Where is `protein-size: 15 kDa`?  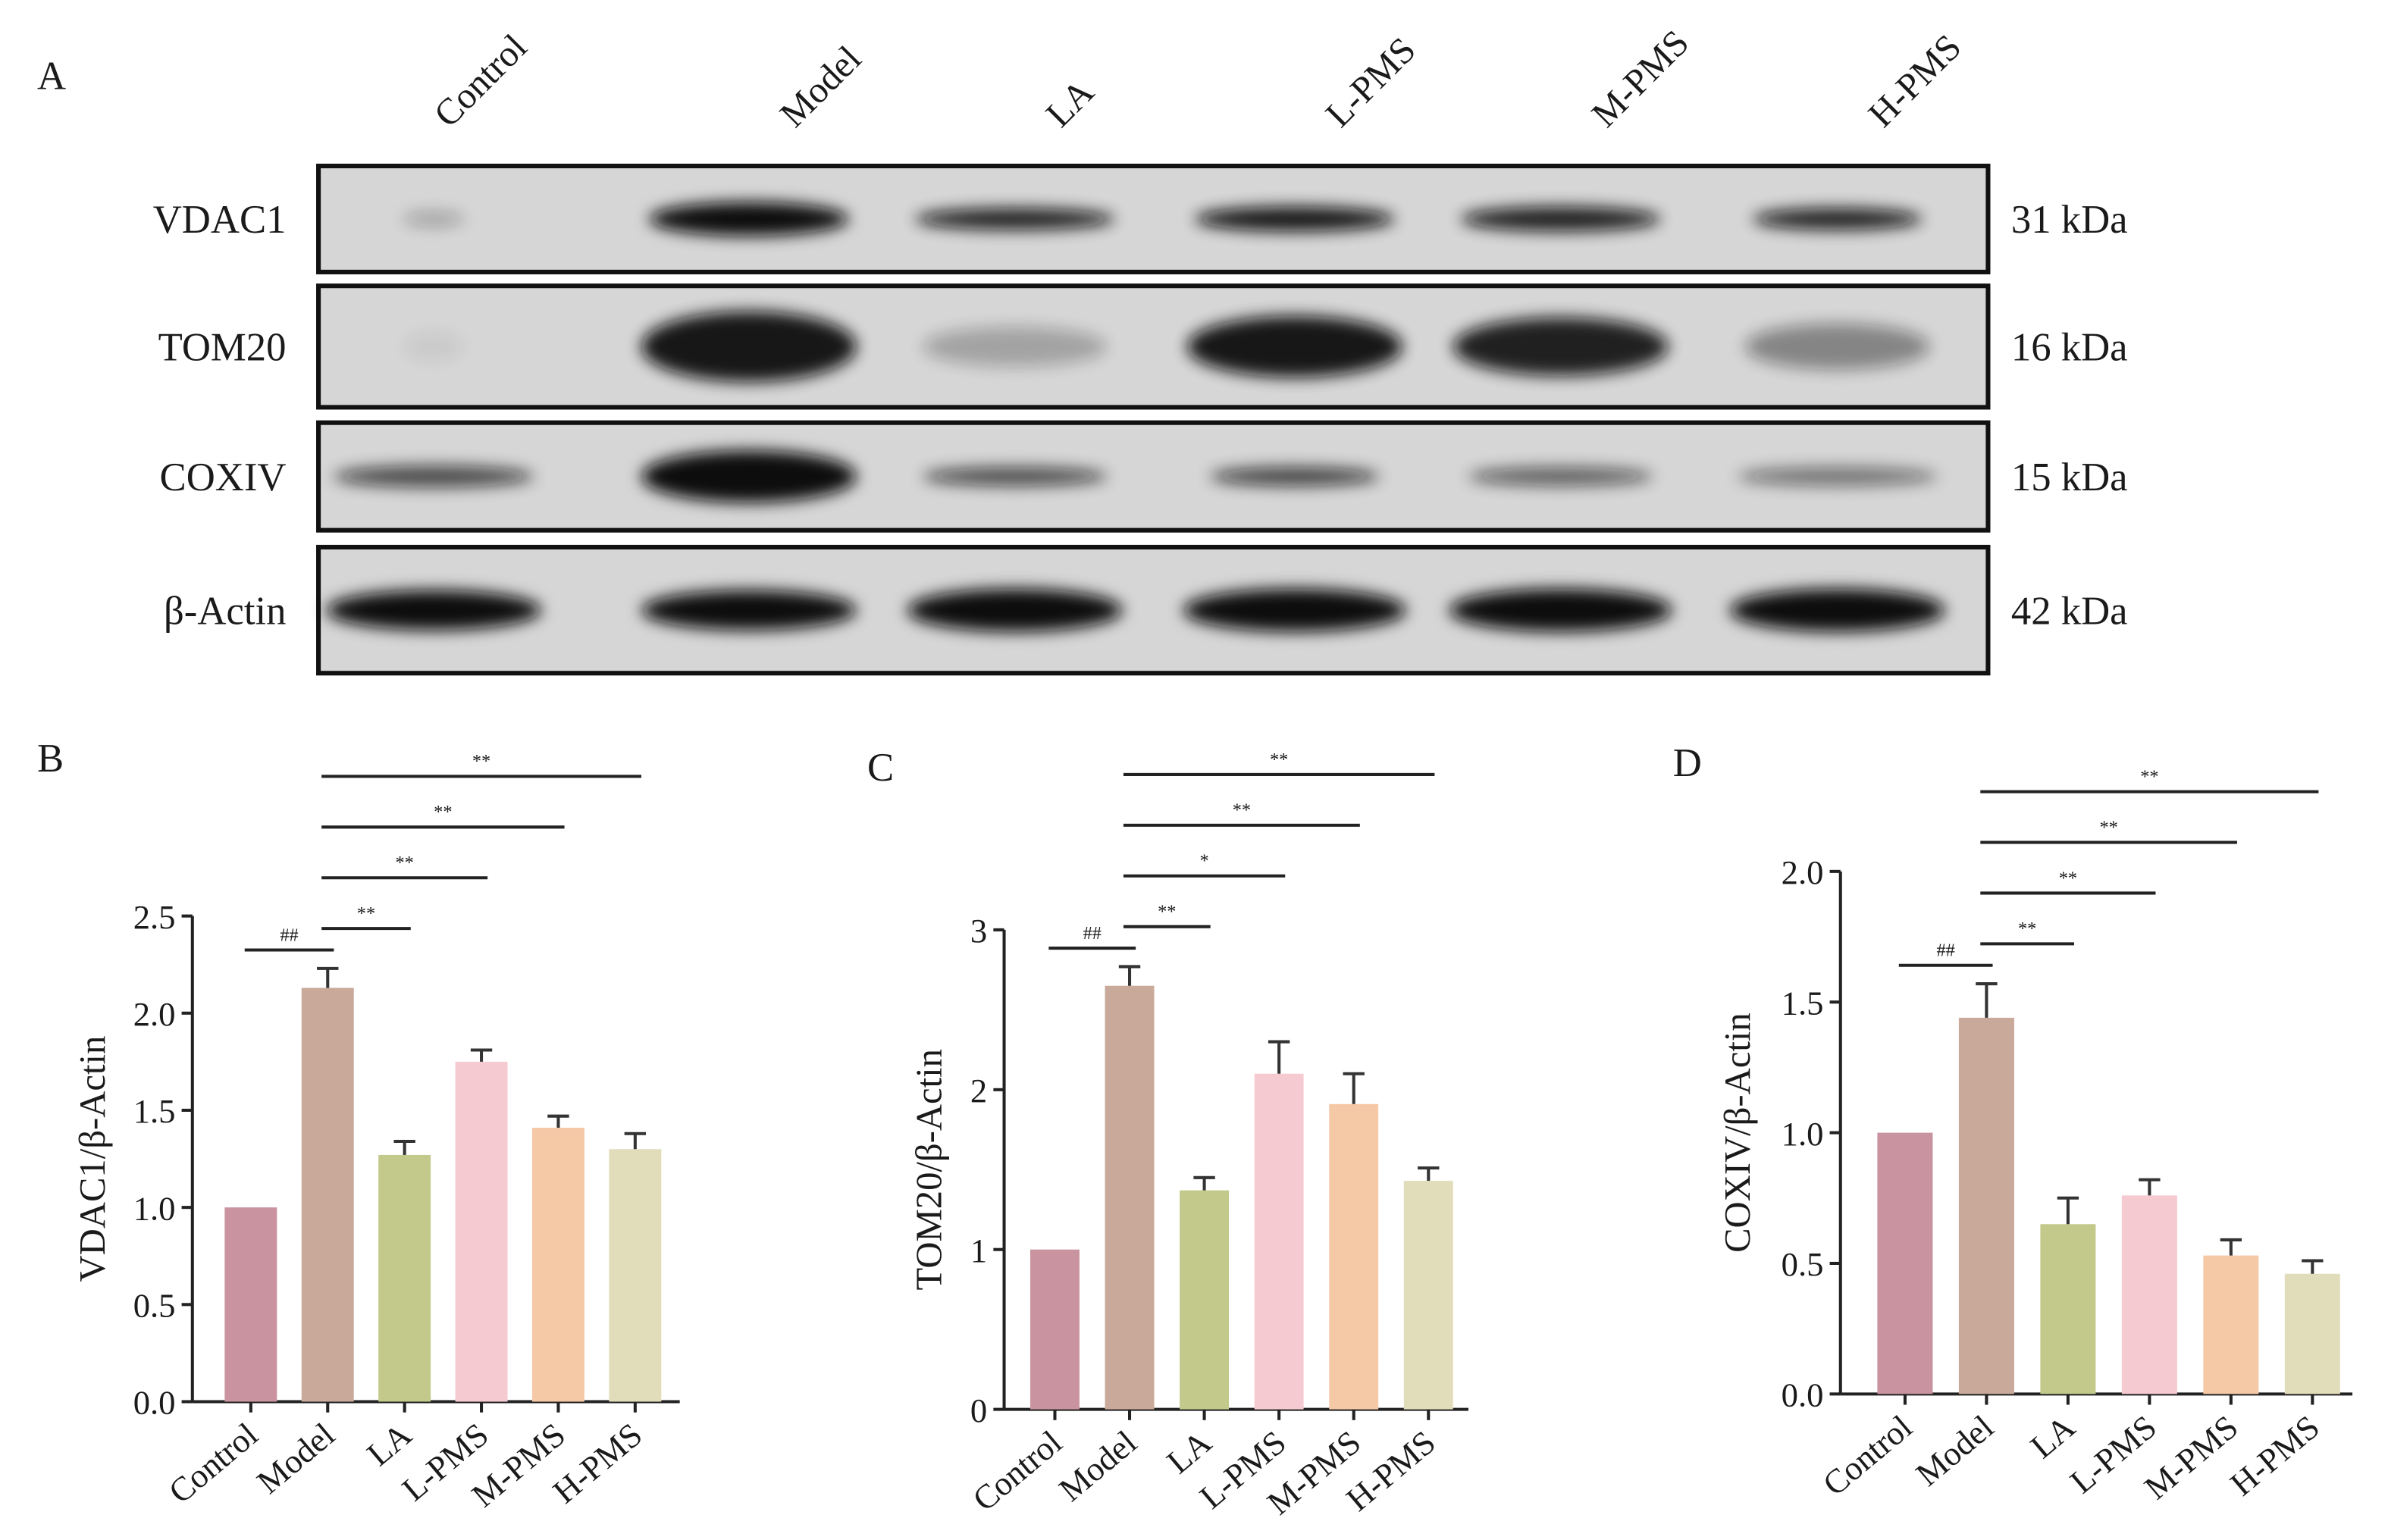
protein-size: 15 kDa is located at coordinates (2069, 477).